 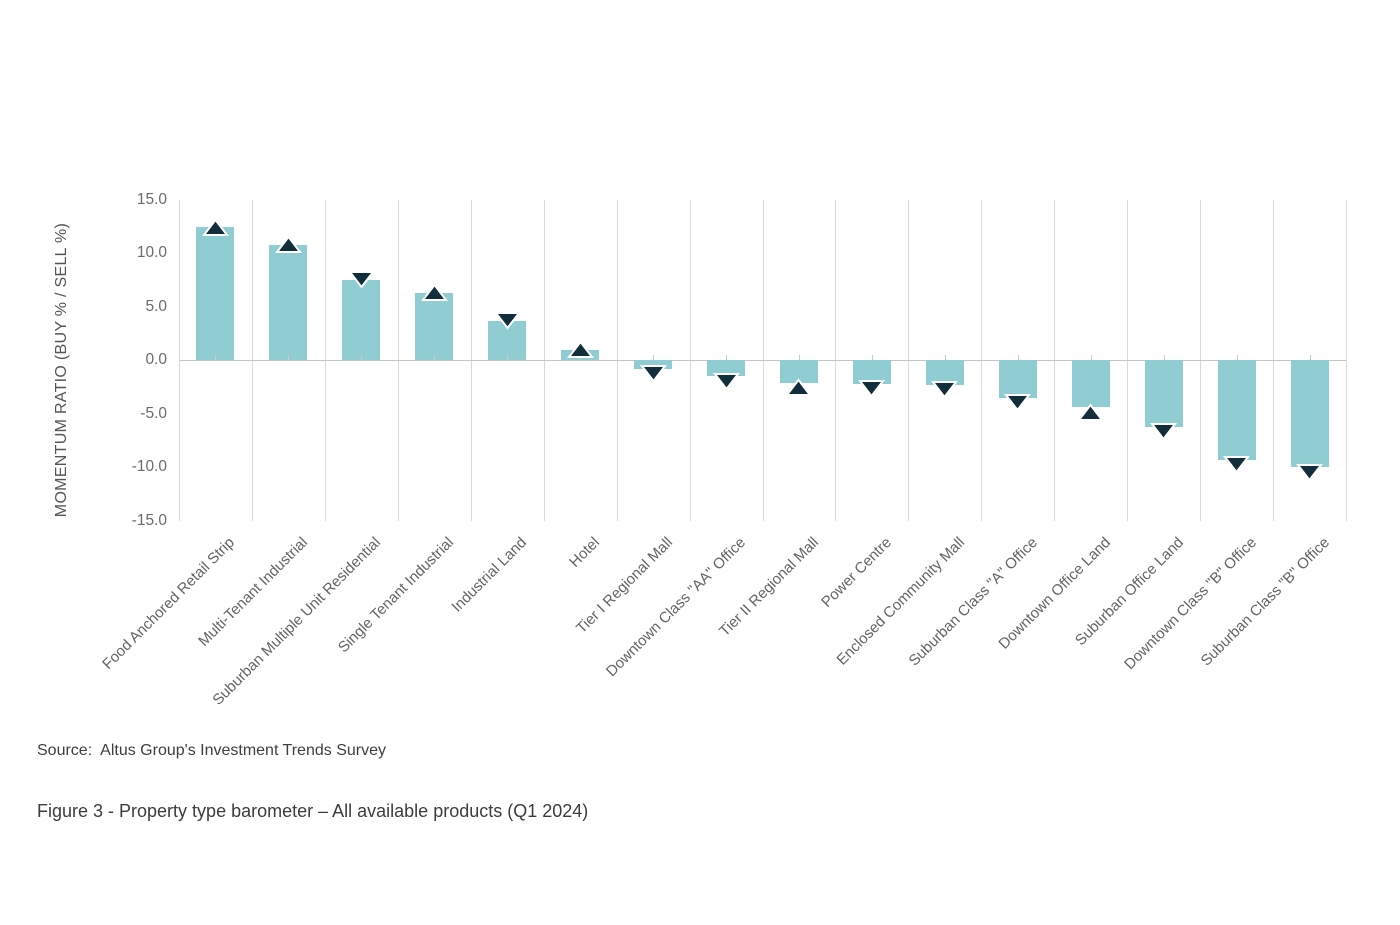 I want to click on y-axis-tick-label: 15.0, so click(x=151, y=199).